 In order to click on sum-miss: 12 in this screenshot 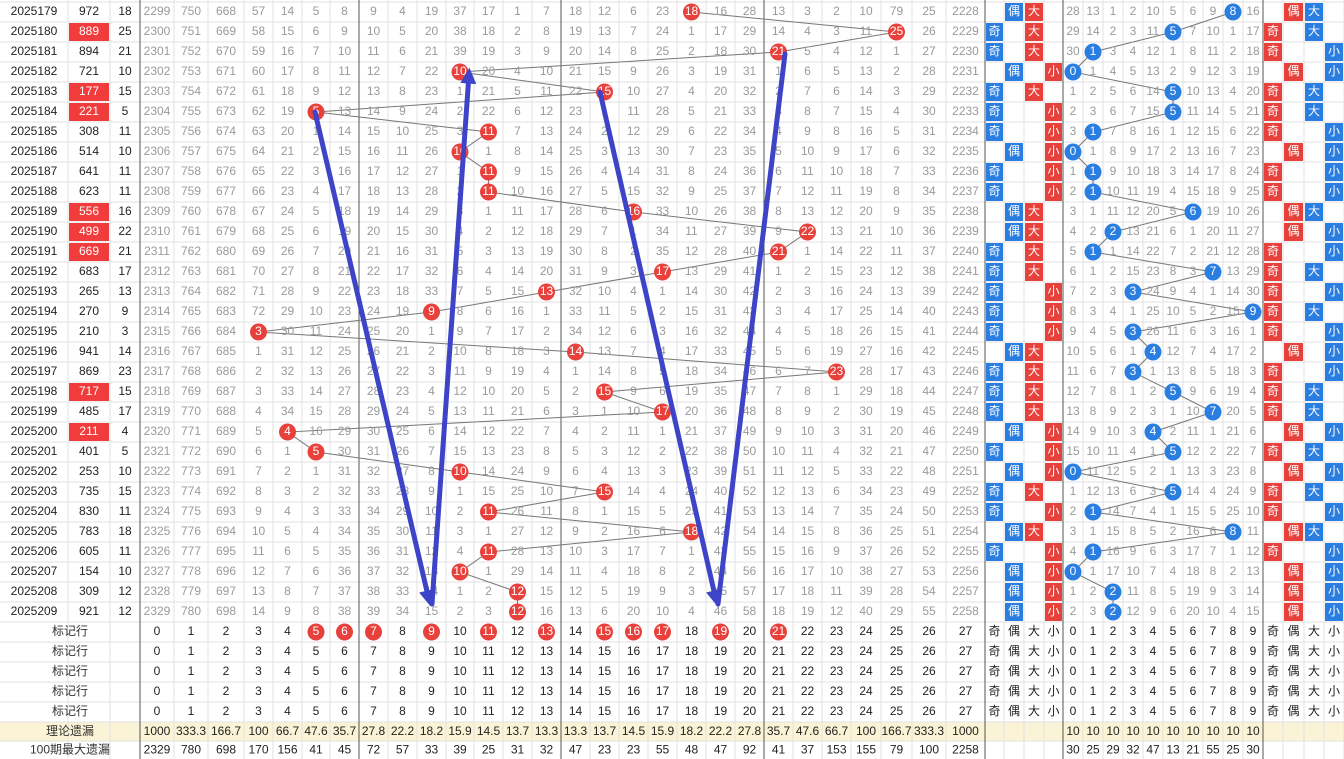, I will do `click(403, 171)`.